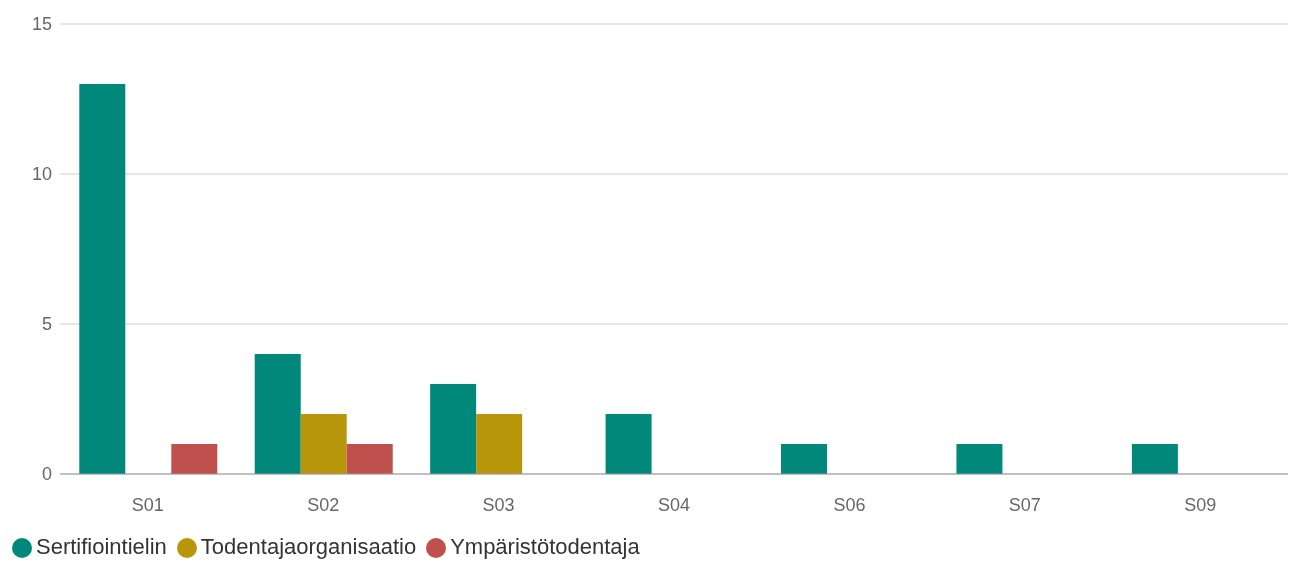 This screenshot has width=1293, height=564. What do you see at coordinates (147, 504) in the screenshot?
I see `x-tick-label: S01` at bounding box center [147, 504].